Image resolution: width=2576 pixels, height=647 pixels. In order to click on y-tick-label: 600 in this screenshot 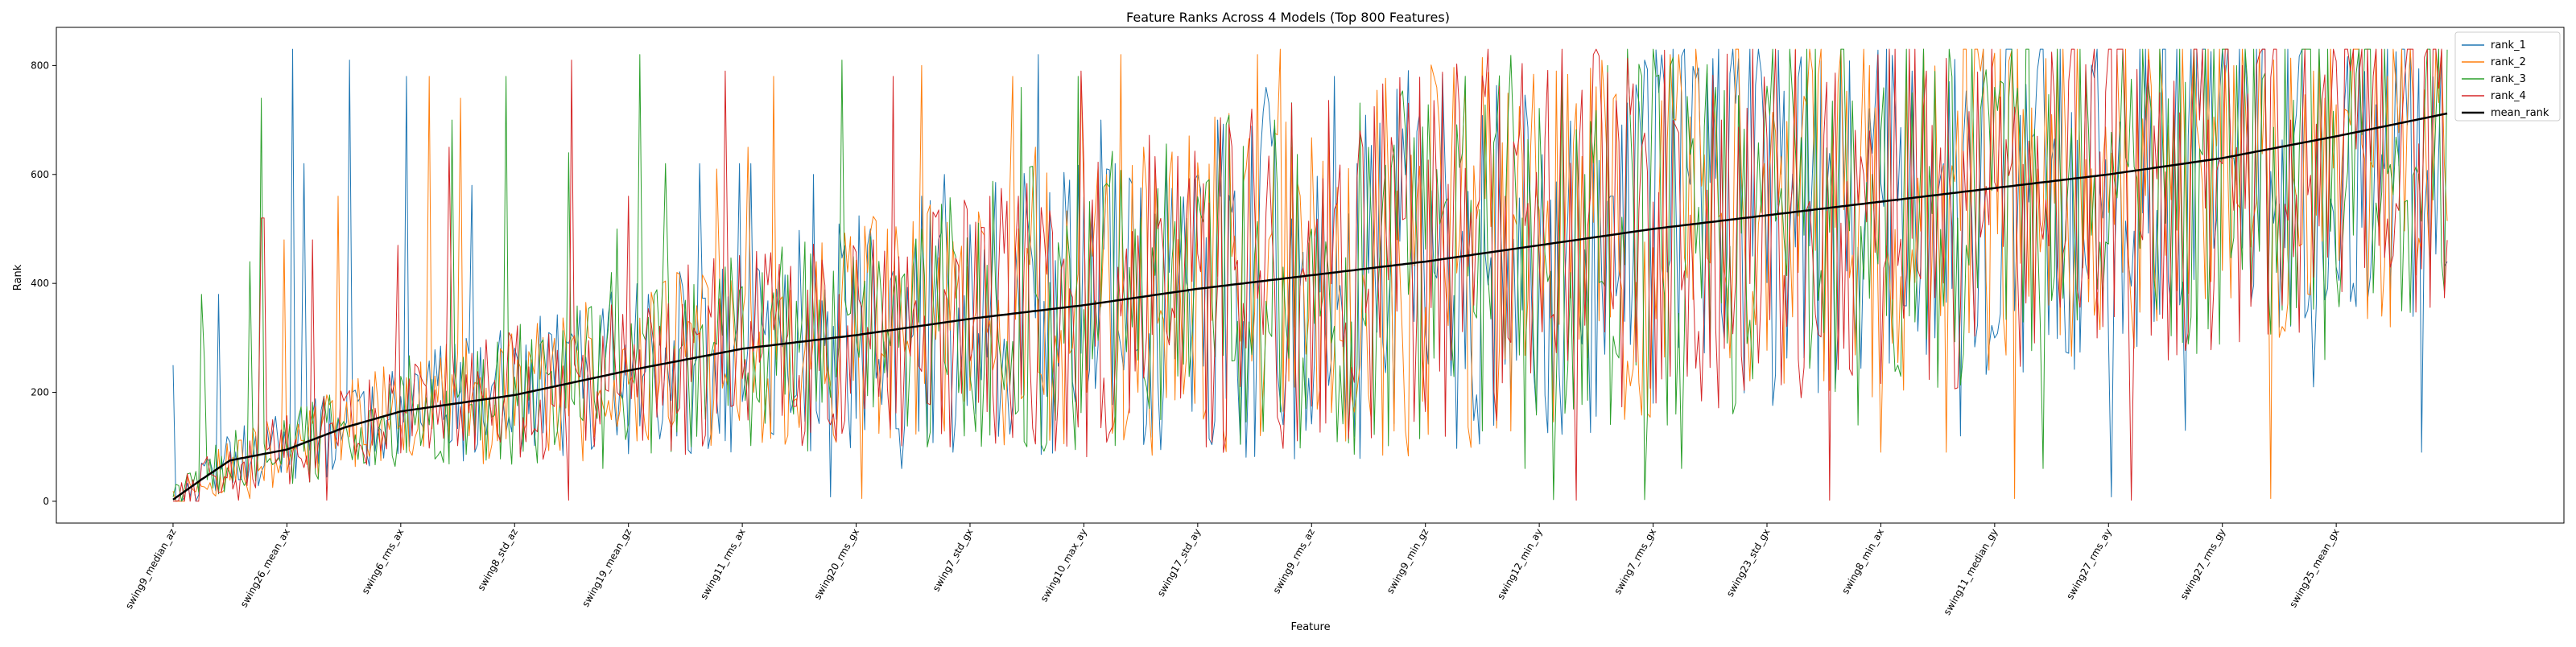, I will do `click(40, 174)`.